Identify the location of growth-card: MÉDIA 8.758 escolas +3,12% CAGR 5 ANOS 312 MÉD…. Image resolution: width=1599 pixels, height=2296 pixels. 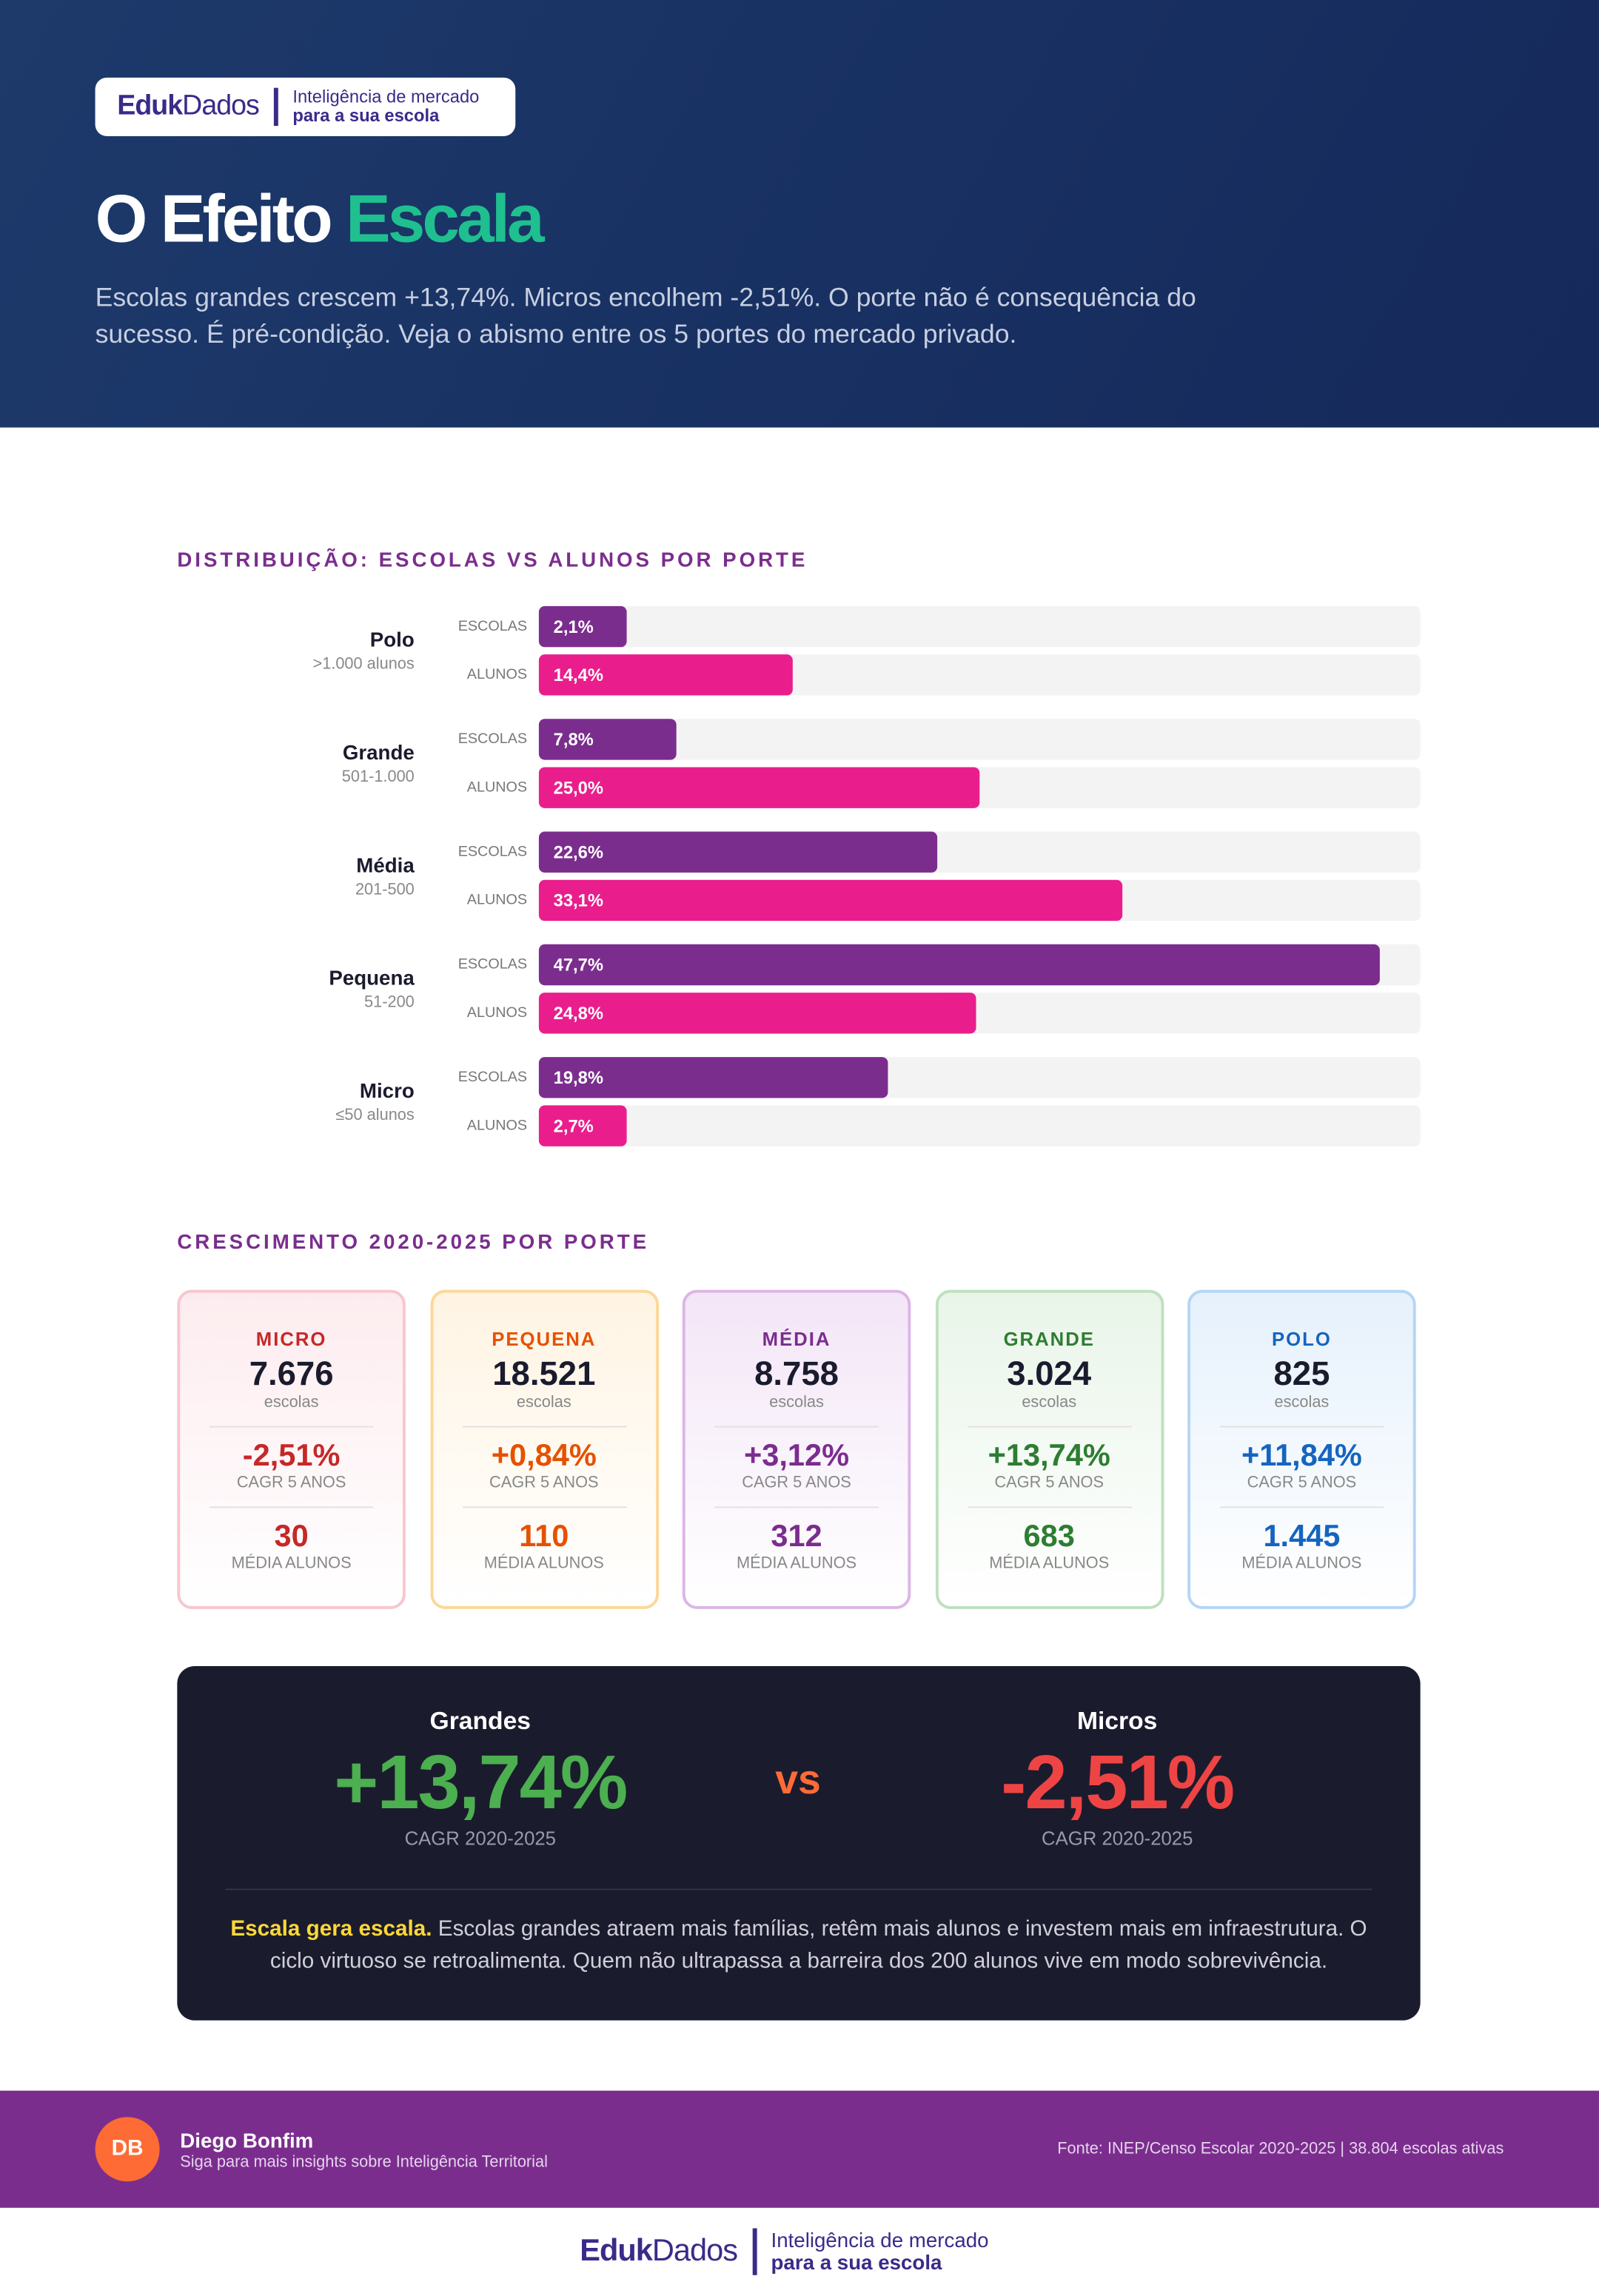
(796, 1449).